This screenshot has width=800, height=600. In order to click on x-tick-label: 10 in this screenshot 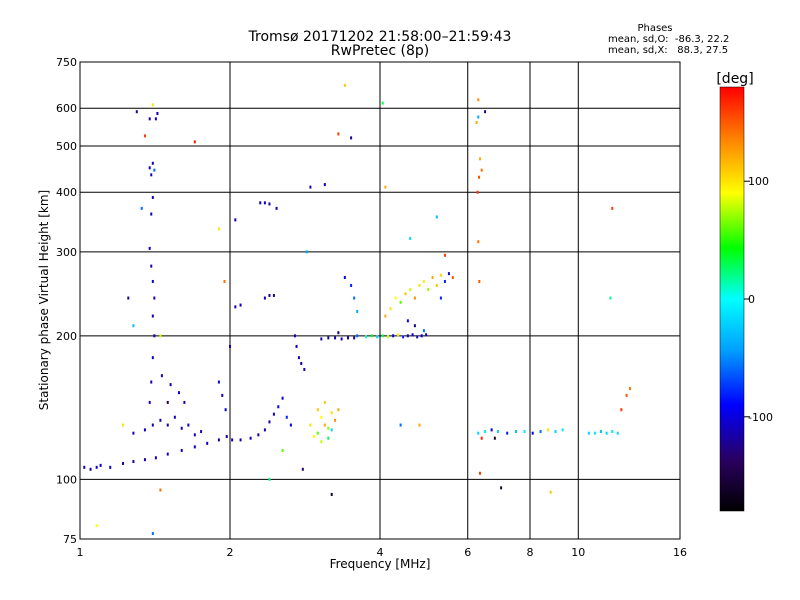, I will do `click(578, 552)`.